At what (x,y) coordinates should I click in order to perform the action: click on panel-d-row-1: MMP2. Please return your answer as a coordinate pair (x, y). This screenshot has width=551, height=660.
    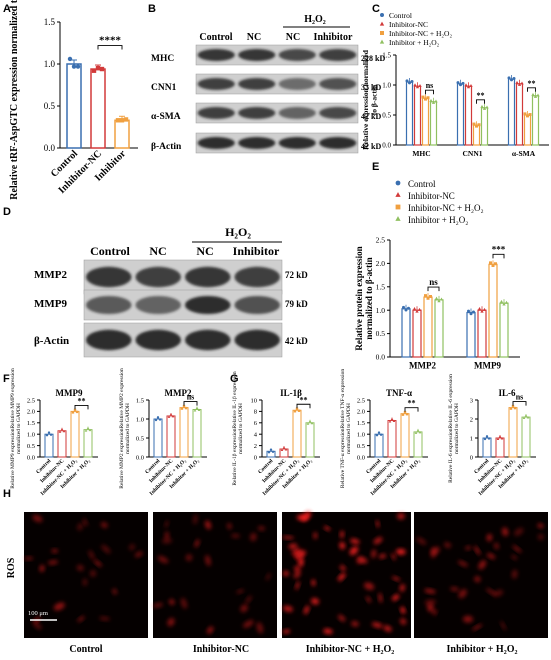
    Looking at the image, I should click on (50, 275).